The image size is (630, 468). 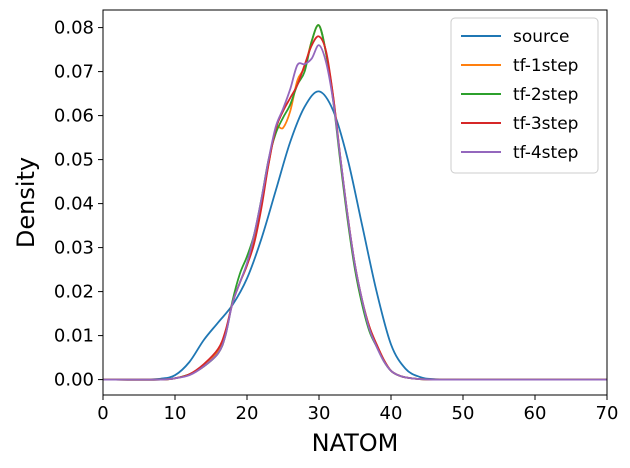 I want to click on x-axis: 0 10 20 30 40 50 60 70, so click(x=357, y=409).